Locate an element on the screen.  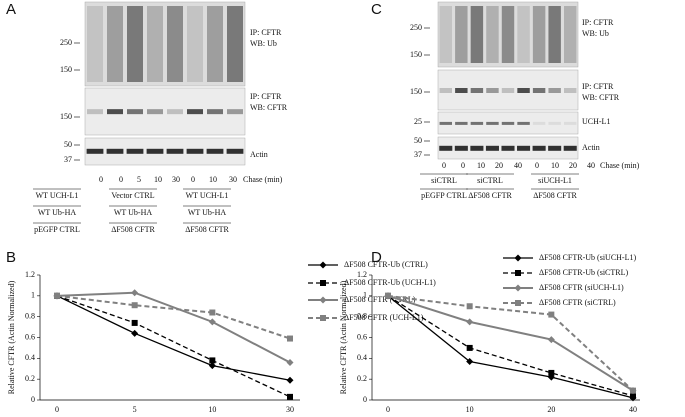
y-tick-label: 0.2 is located at coordinates (30, 378).